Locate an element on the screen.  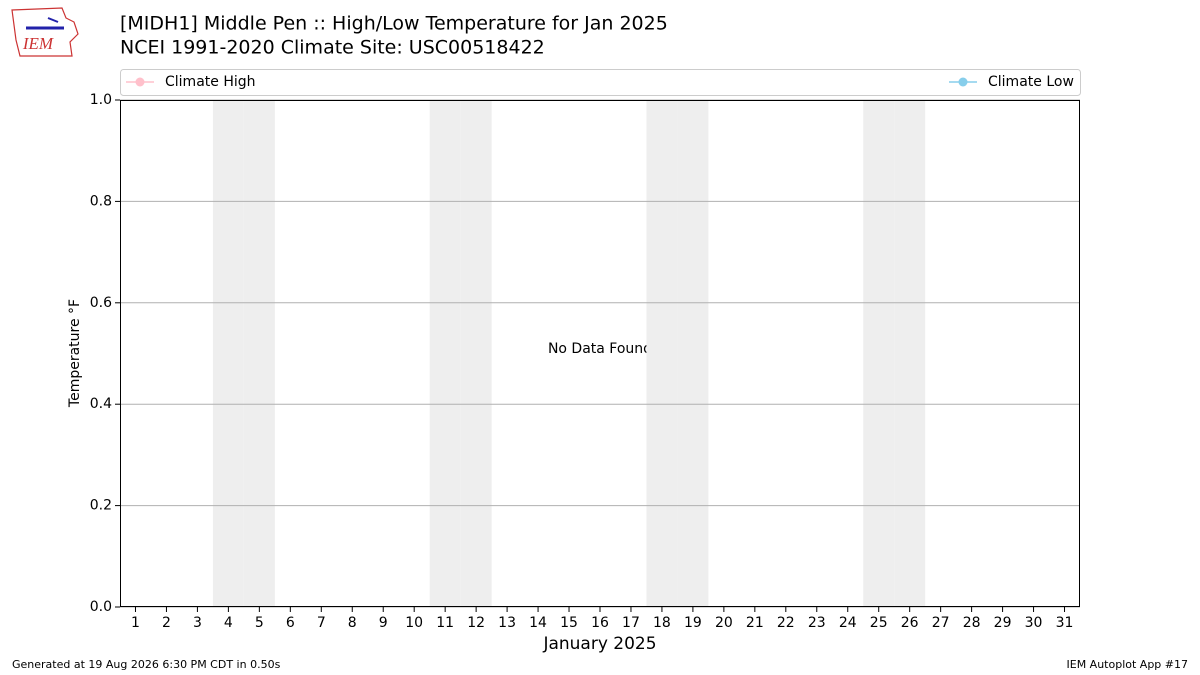
y-tick-label: 0.0 is located at coordinates (101, 607).